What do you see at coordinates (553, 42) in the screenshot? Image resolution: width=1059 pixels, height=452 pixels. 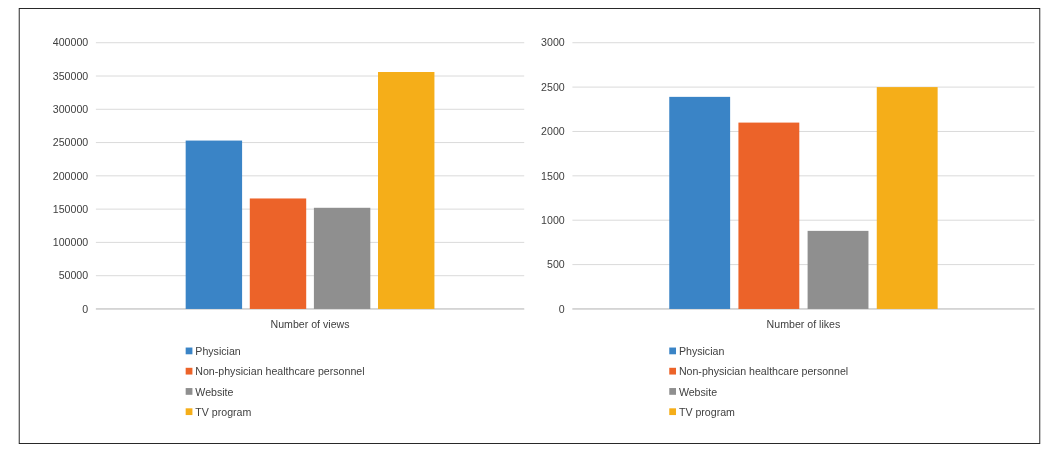 I see `y-tick-label: 3000` at bounding box center [553, 42].